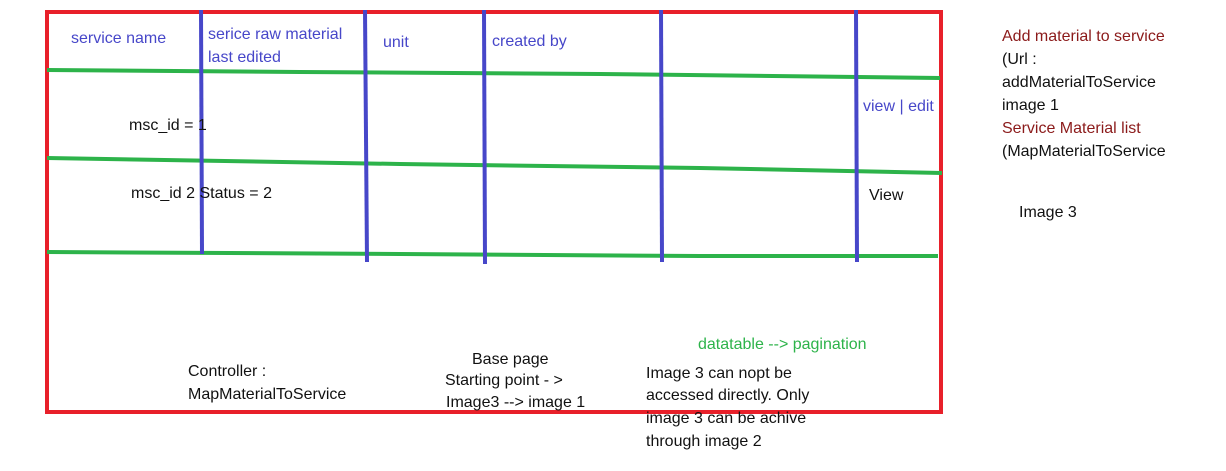  What do you see at coordinates (227, 371) in the screenshot?
I see `controller-label: Controller :` at bounding box center [227, 371].